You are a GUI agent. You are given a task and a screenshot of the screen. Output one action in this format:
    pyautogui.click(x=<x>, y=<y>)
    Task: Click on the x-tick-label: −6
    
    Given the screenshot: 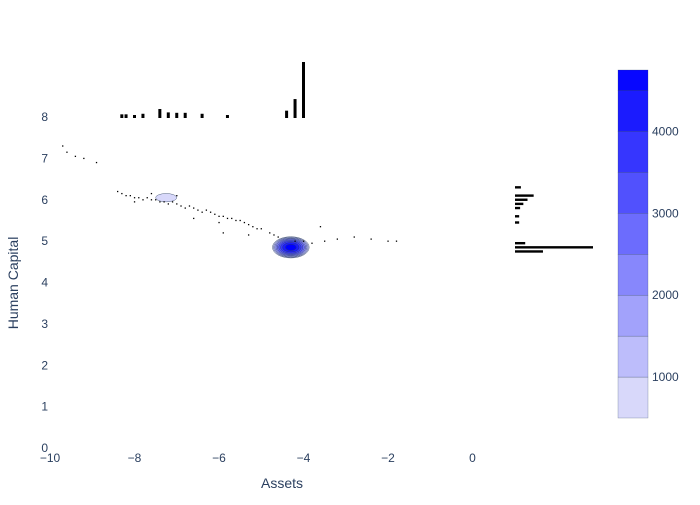 What is the action you would take?
    pyautogui.click(x=219, y=458)
    